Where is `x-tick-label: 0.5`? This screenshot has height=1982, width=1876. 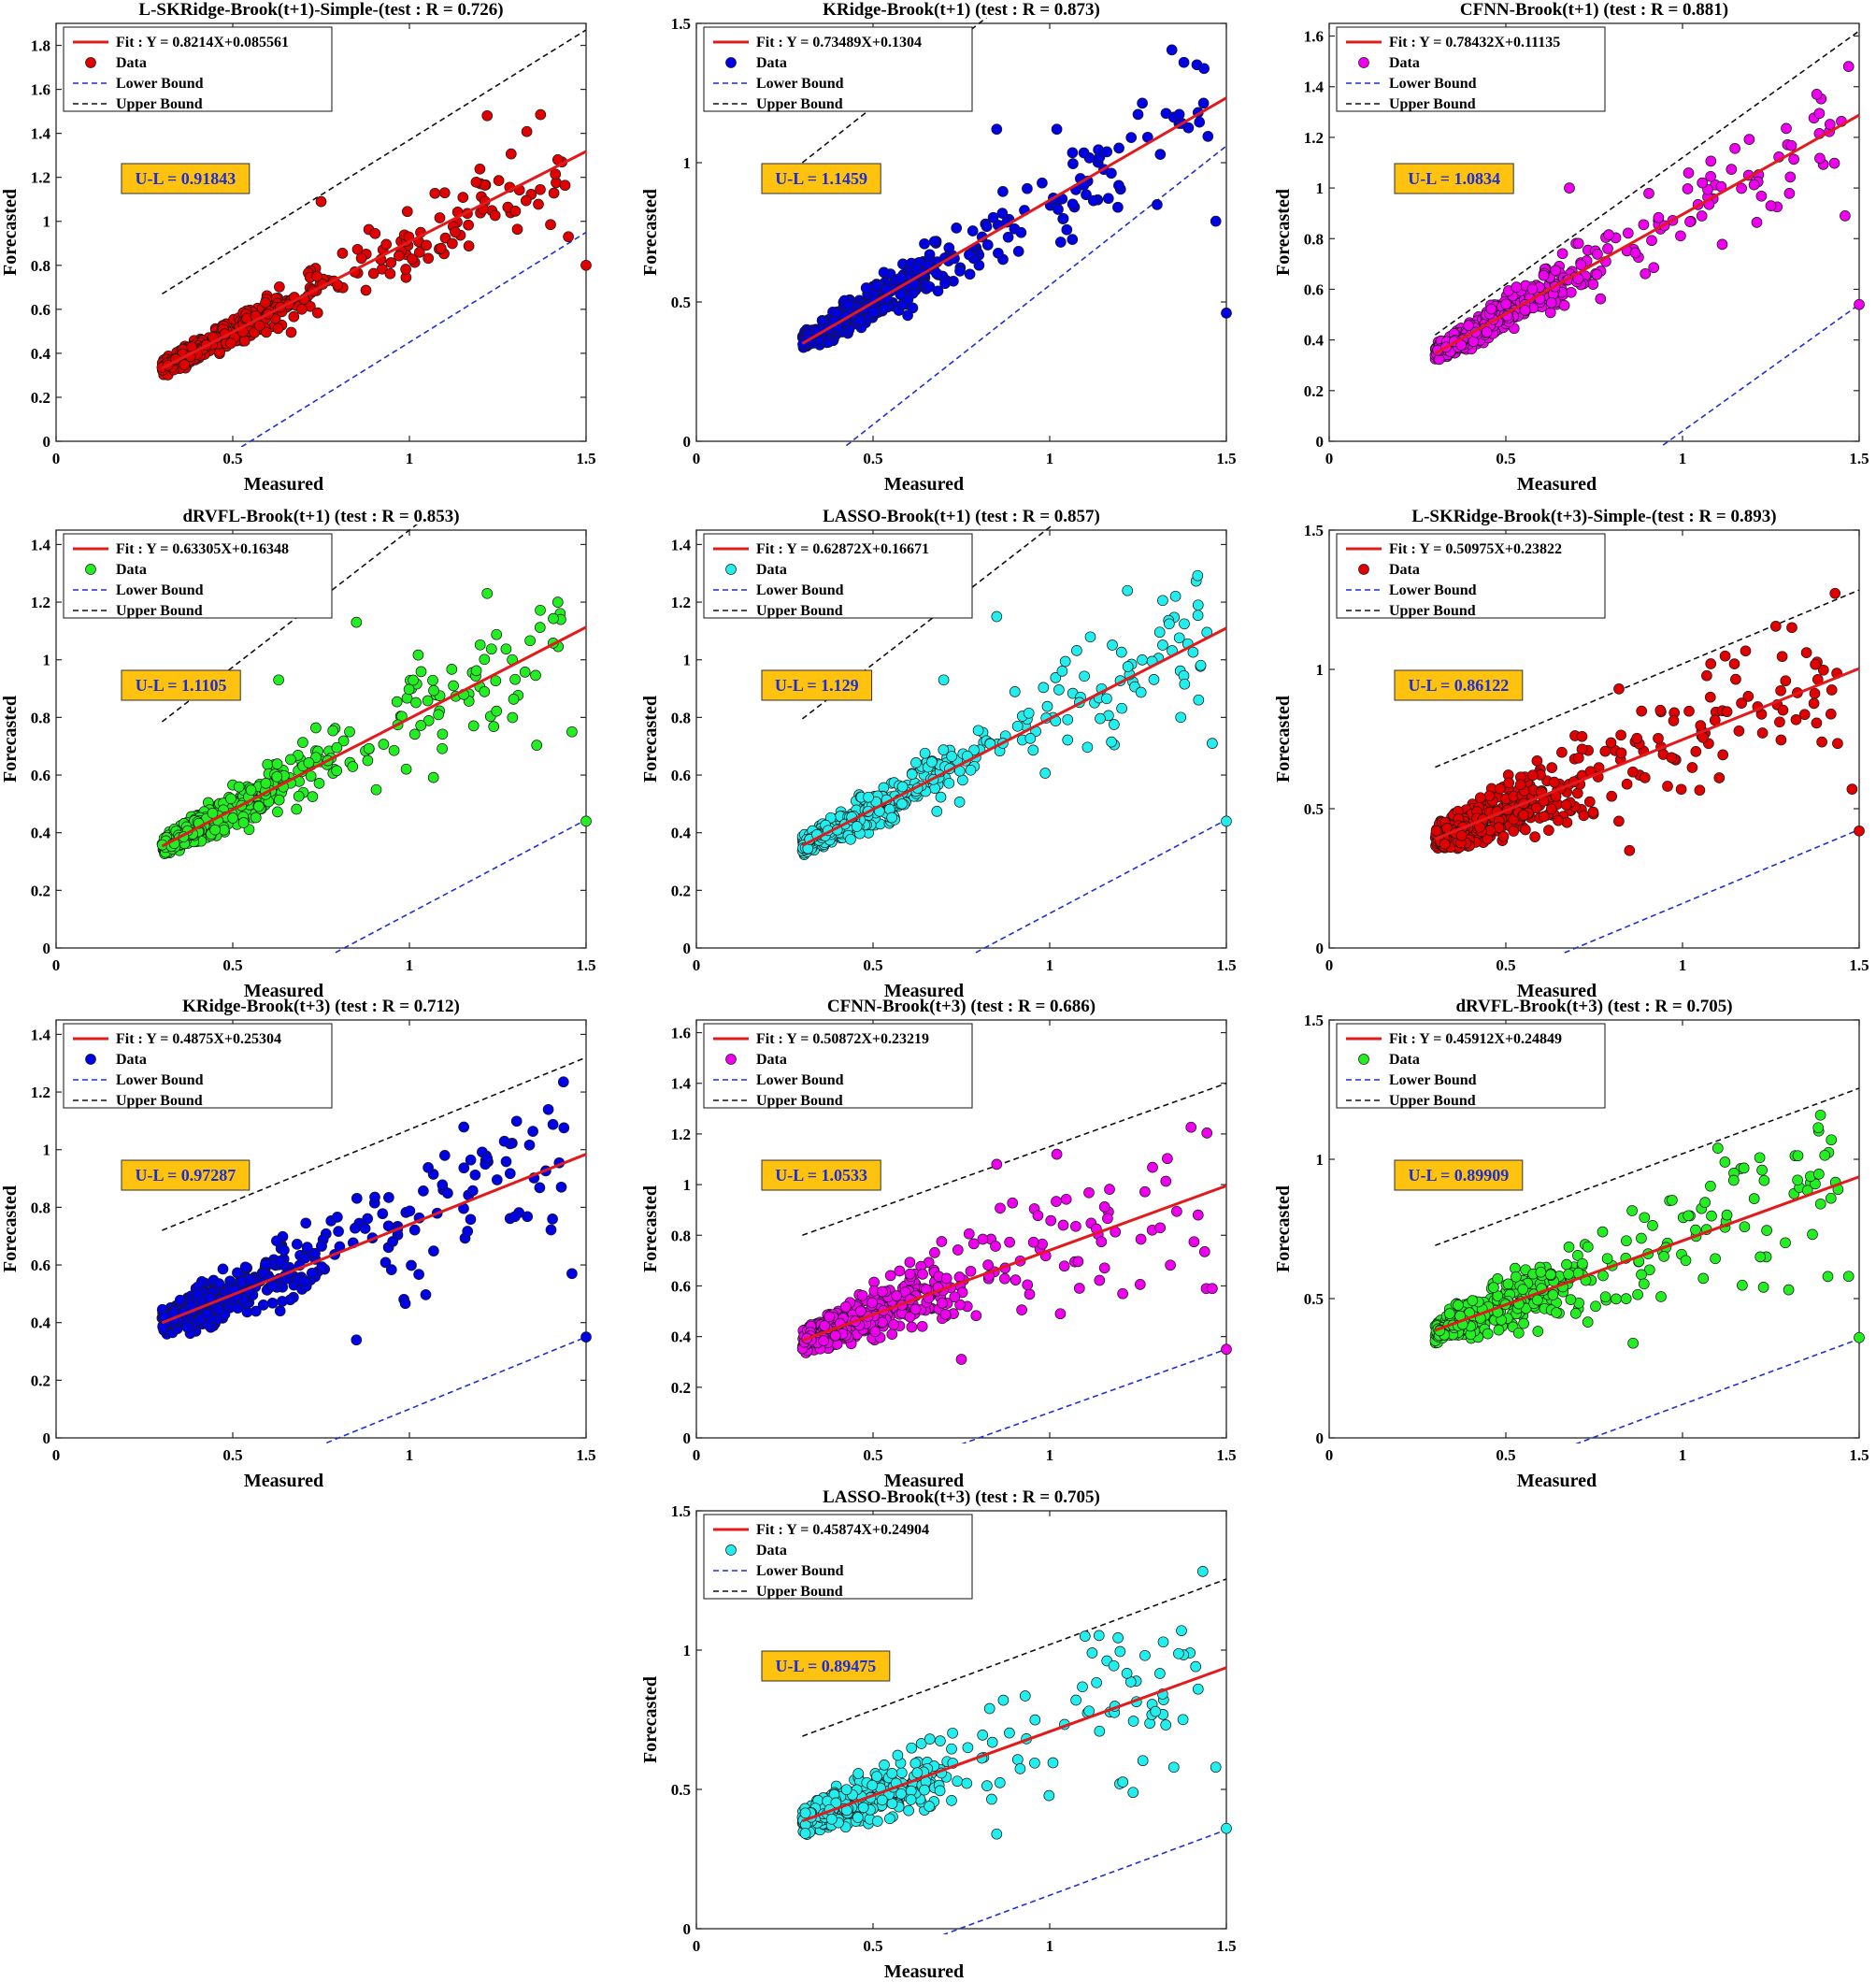
x-tick-label: 0.5 is located at coordinates (1506, 1455).